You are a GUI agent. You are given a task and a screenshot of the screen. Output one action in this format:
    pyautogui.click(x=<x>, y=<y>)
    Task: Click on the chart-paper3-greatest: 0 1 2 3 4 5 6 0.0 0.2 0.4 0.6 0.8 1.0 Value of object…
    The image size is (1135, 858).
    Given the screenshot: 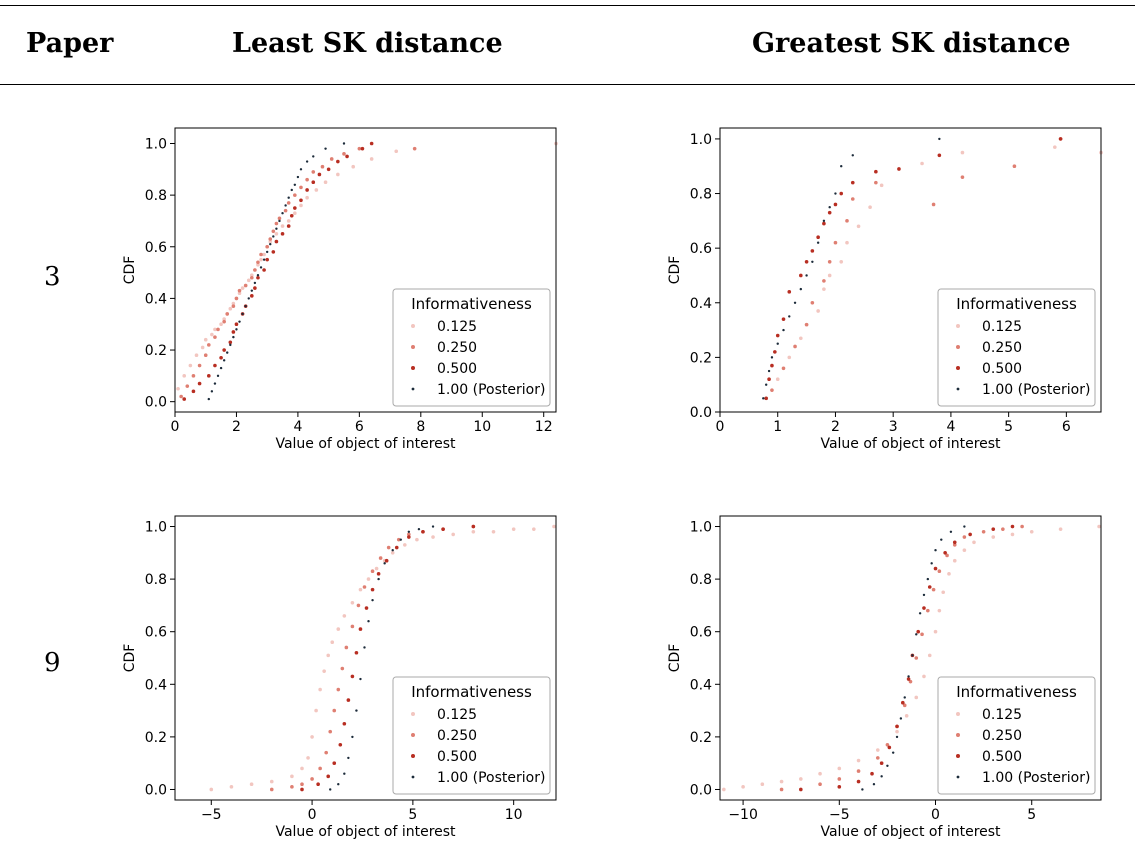 What is the action you would take?
    pyautogui.click(x=885, y=289)
    